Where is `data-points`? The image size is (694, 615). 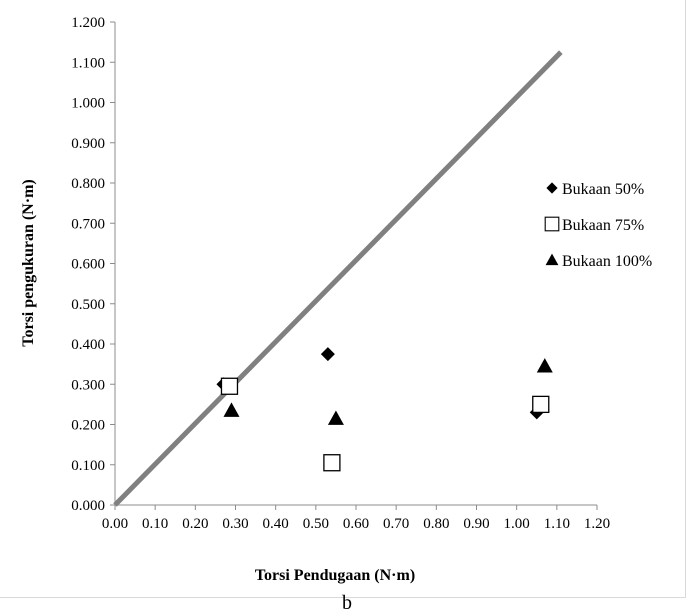 data-points is located at coordinates (384, 409).